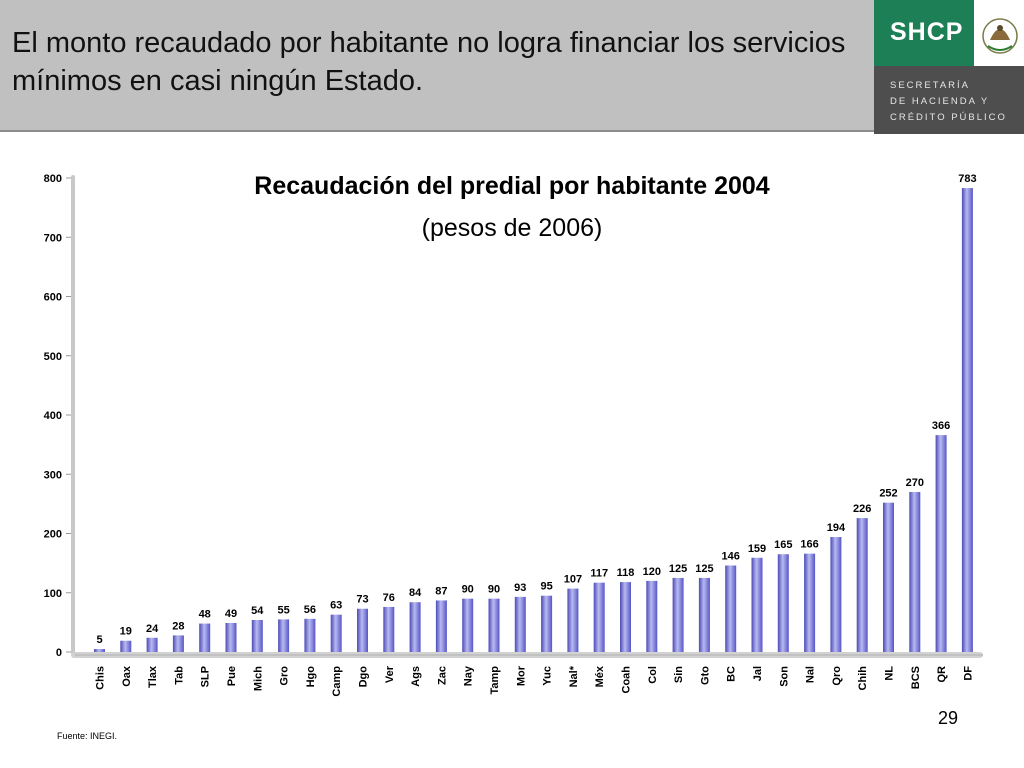 This screenshot has height=768, width=1024. Describe the element at coordinates (548, 676) in the screenshot. I see `category-label: Yuc` at that location.